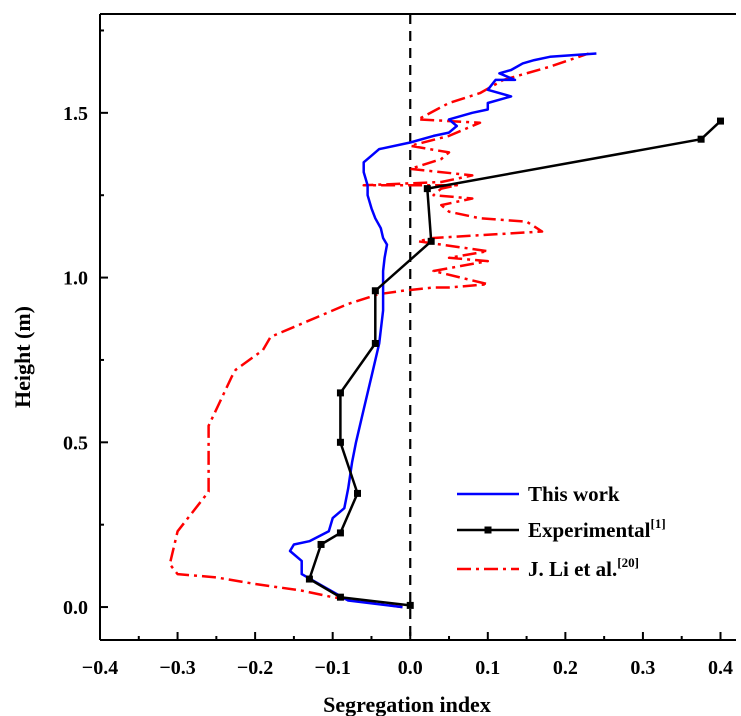 This screenshot has width=741, height=716. Describe the element at coordinates (487, 668) in the screenshot. I see `x-tick-label: 0.1` at that location.